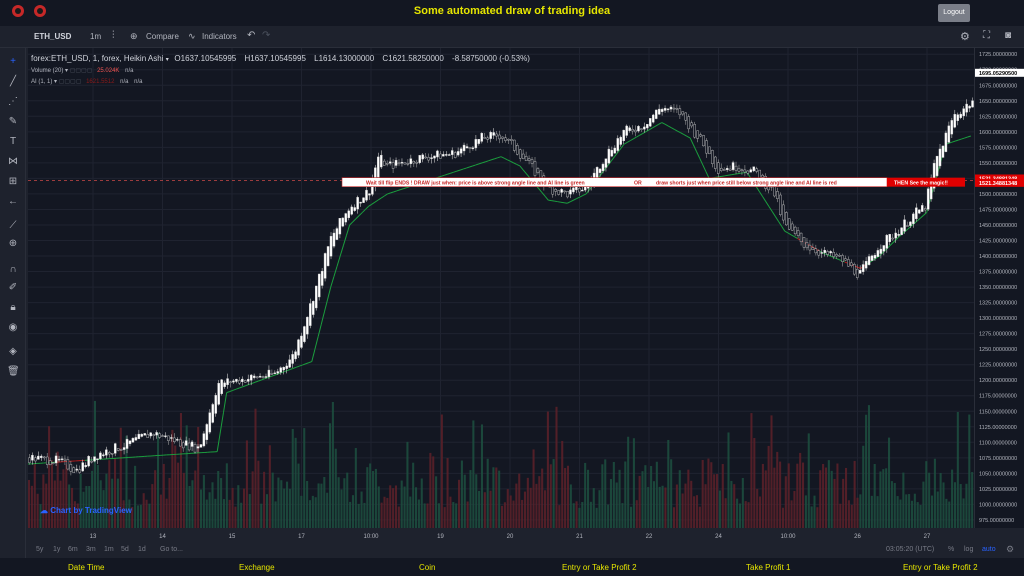 The image size is (1024, 576). What do you see at coordinates (47, 71) in the screenshot?
I see `volume-label: Volume (20)` at bounding box center [47, 71].